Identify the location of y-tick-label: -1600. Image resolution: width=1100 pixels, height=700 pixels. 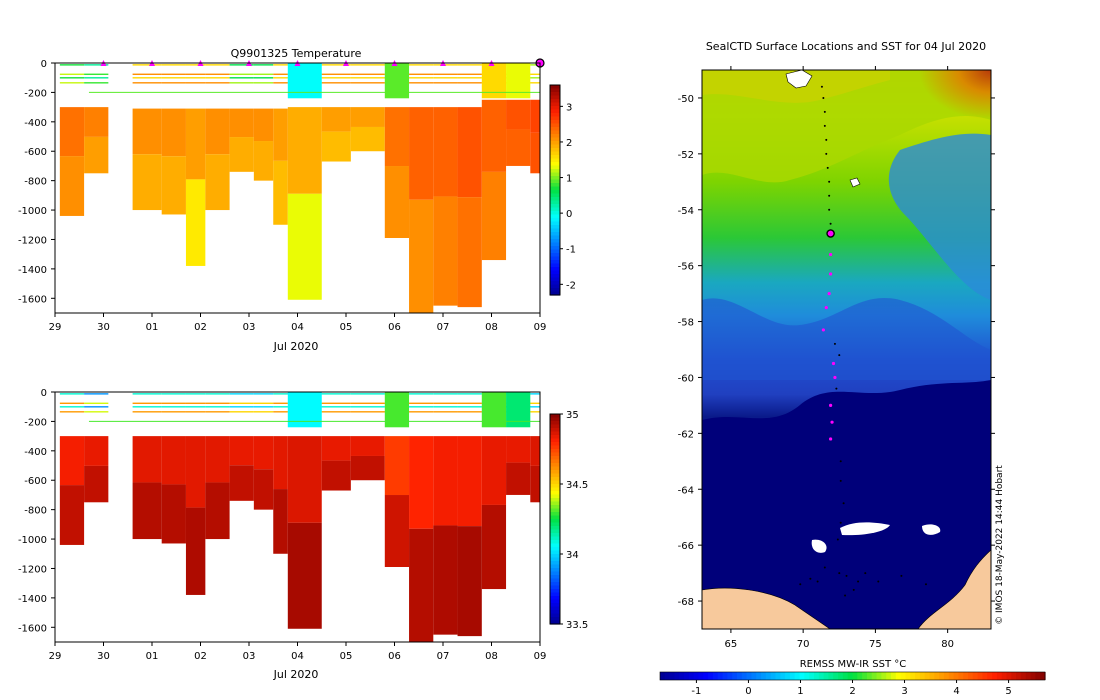
(32, 628).